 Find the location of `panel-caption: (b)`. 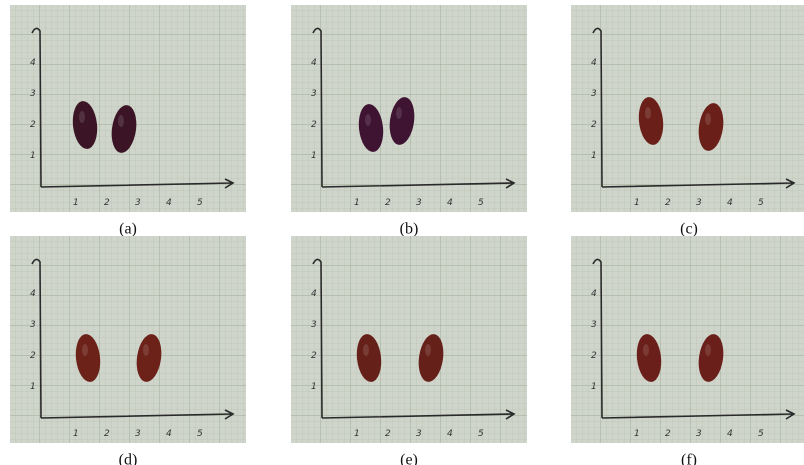

panel-caption: (b) is located at coordinates (409, 229).